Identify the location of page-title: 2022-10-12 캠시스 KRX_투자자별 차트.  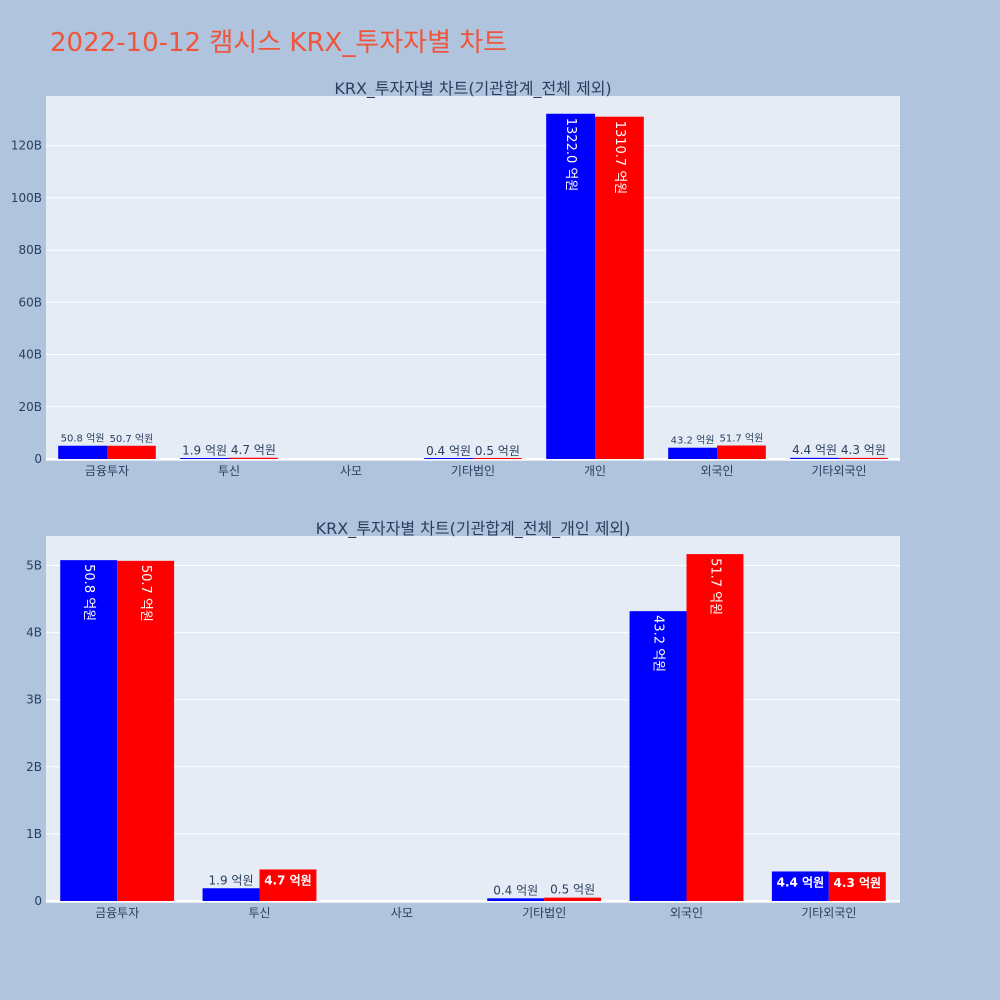
(279, 43).